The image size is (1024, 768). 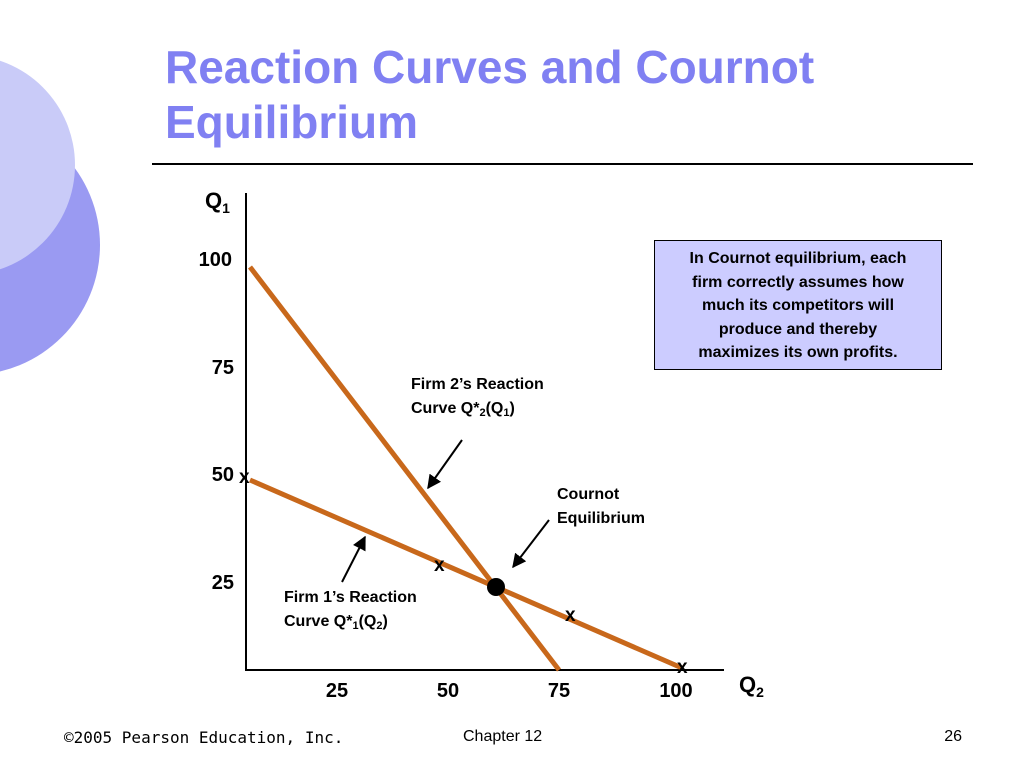 What do you see at coordinates (953, 736) in the screenshot?
I see `footer-page-number: 26` at bounding box center [953, 736].